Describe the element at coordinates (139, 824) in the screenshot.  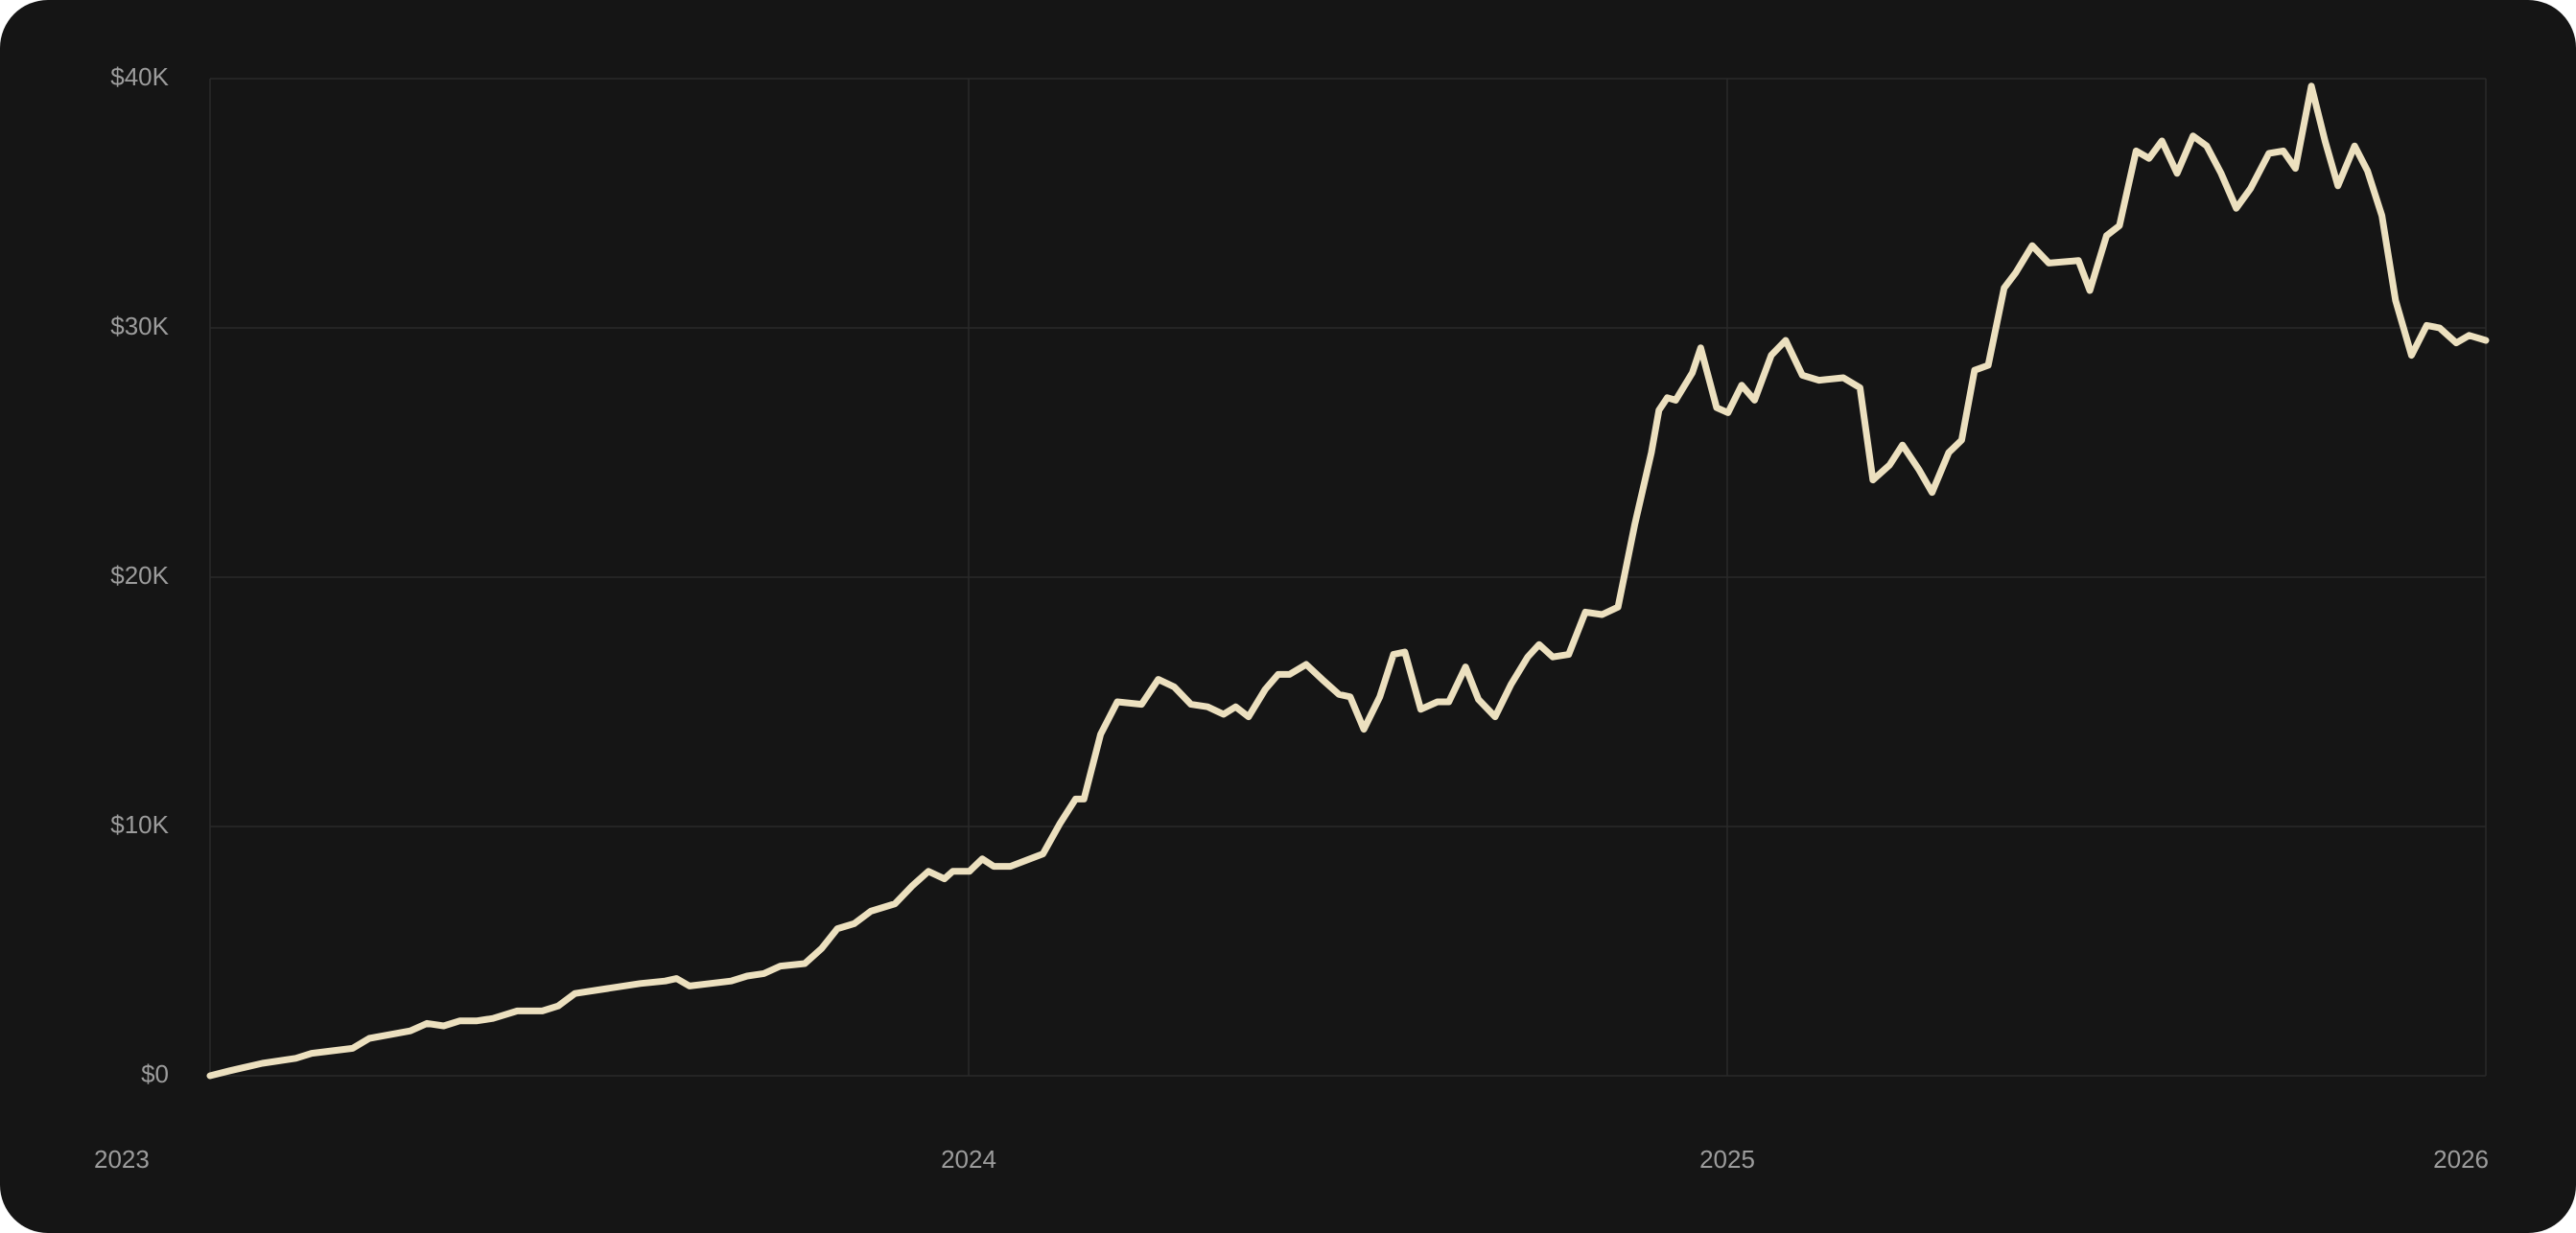
I see `y-tick-label: $10K` at that location.